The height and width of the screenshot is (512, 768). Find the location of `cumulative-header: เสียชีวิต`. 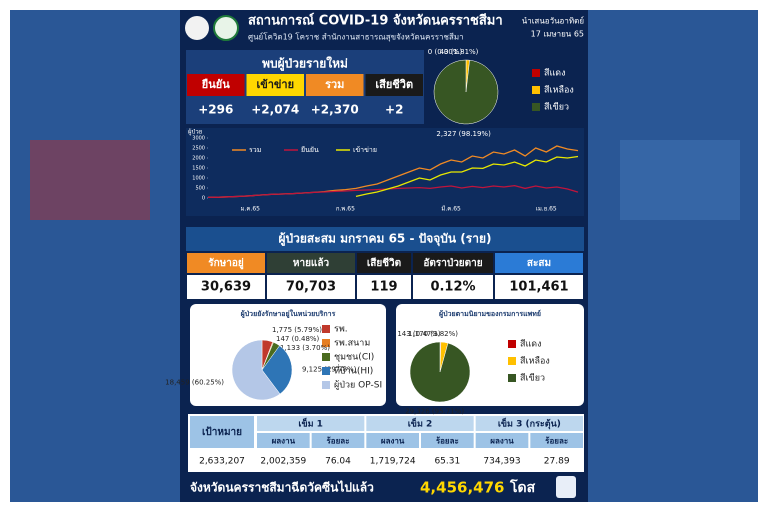

cumulative-header: เสียชีวิต is located at coordinates (384, 263).